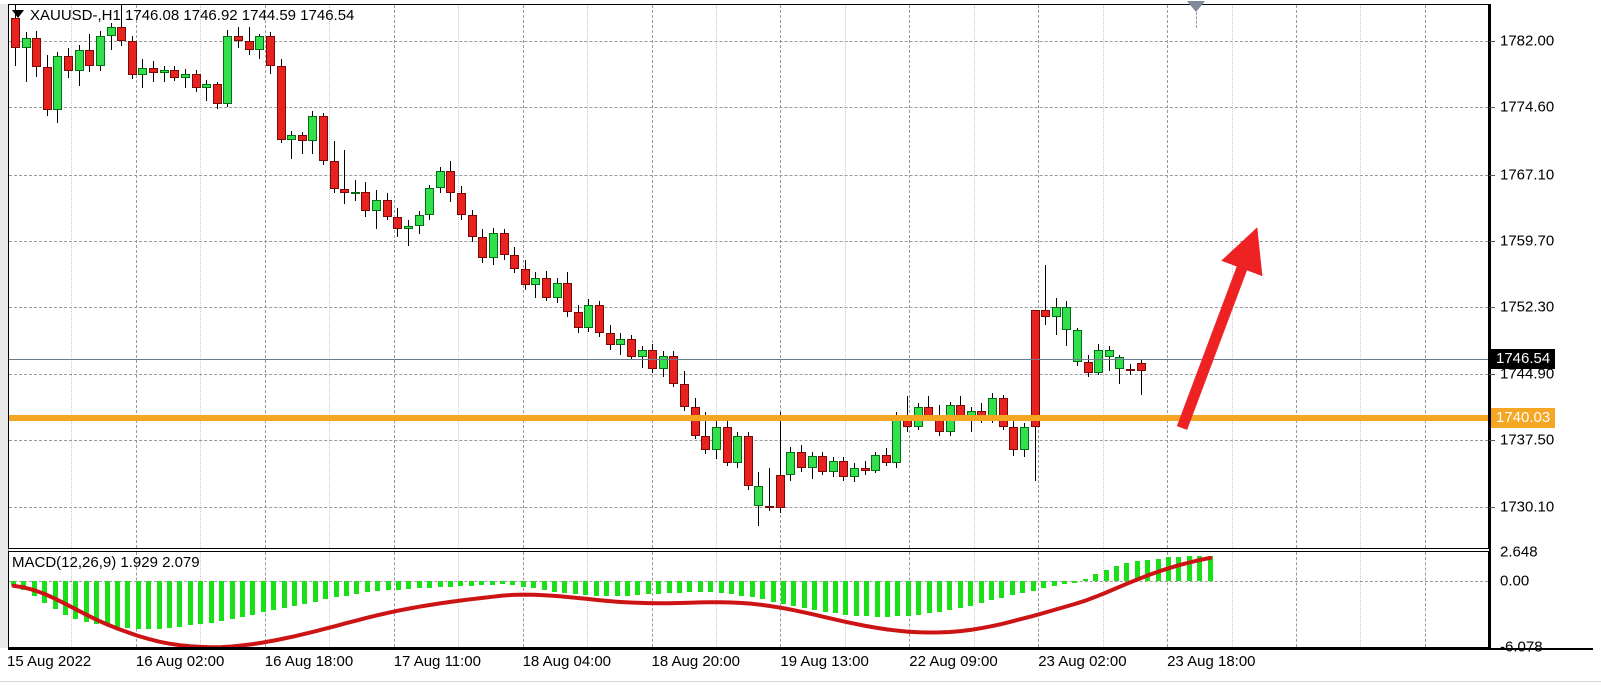 The height and width of the screenshot is (689, 1601). What do you see at coordinates (1490, 326) in the screenshot?
I see `price-axis-divider` at bounding box center [1490, 326].